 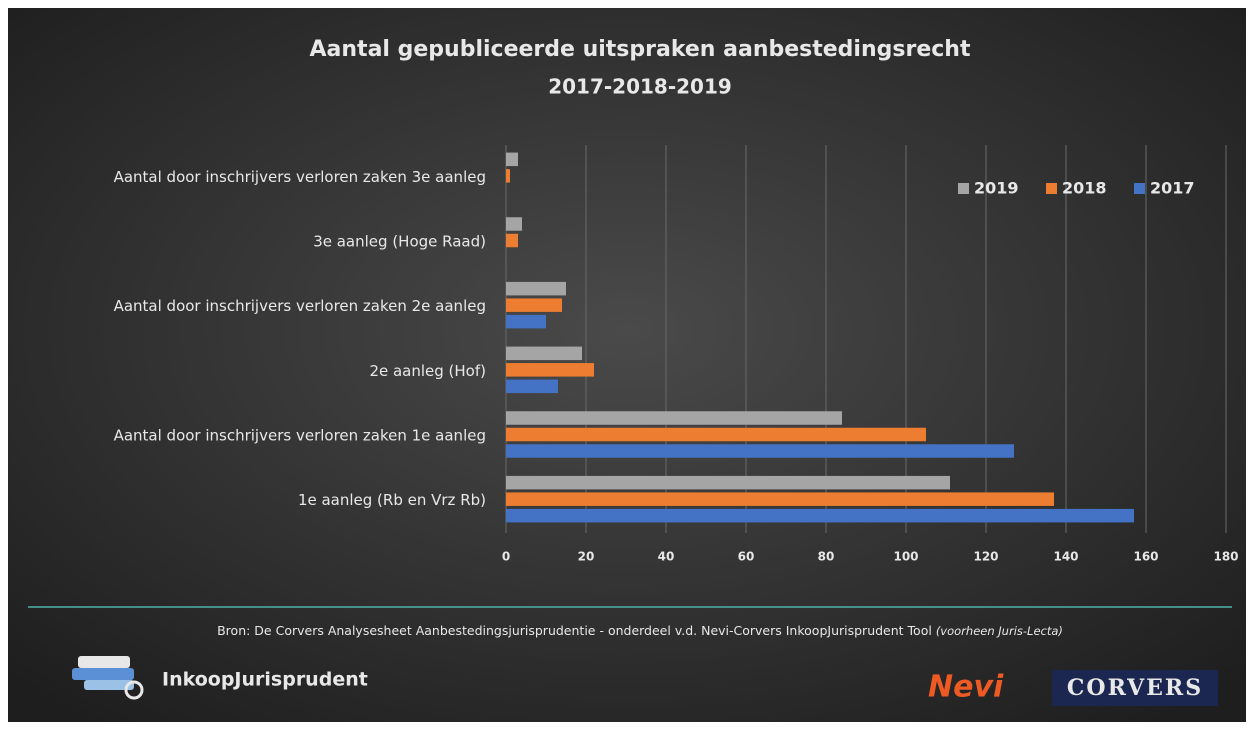 What do you see at coordinates (392, 500) in the screenshot?
I see `y-tick-label: 1e aanleg (Rb en Vrz Rb)` at bounding box center [392, 500].